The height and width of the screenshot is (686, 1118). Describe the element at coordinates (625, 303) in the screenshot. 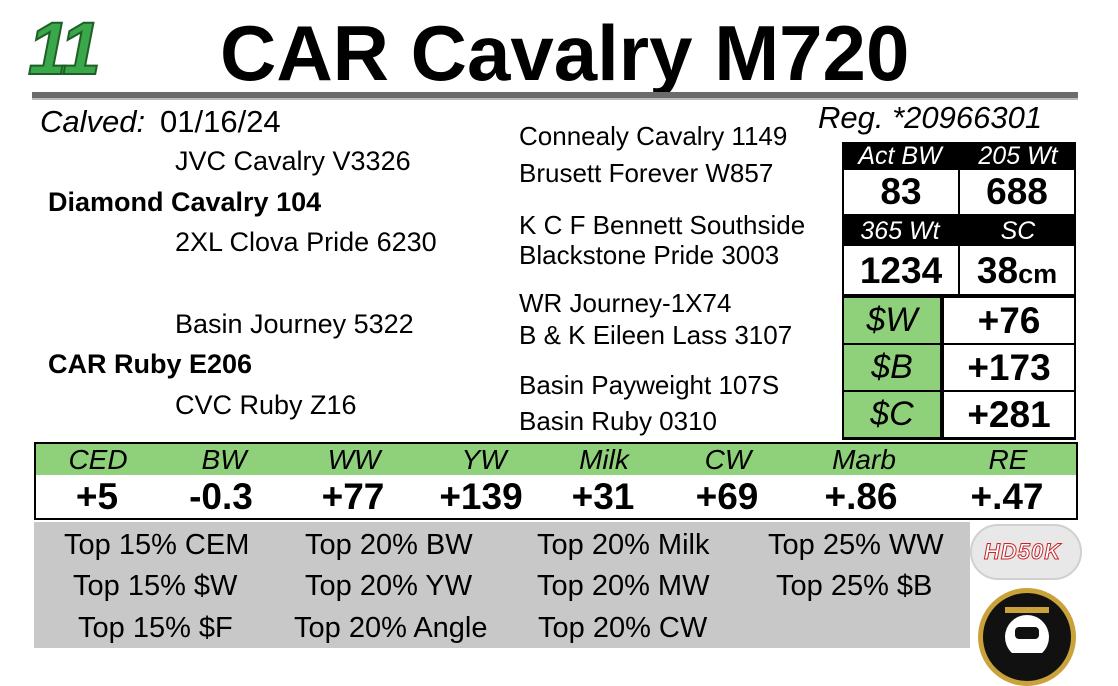

I see `ancestor-5: WR Journey-1X74` at that location.